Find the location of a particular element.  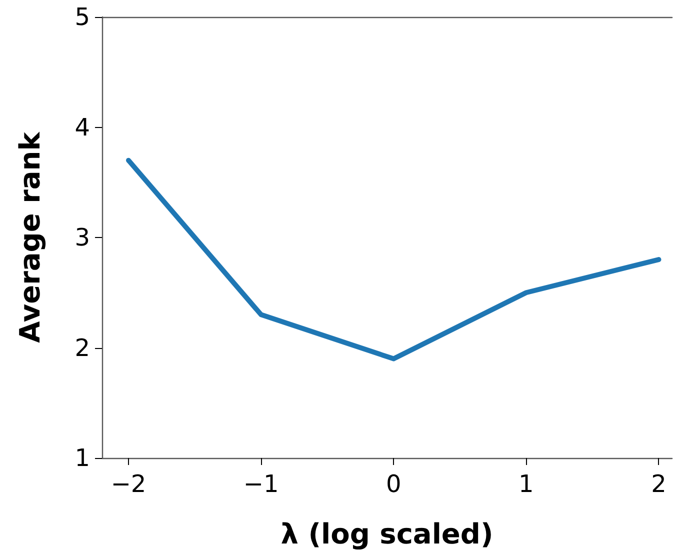

y-axis-title: Average rank is located at coordinates (30, 236).